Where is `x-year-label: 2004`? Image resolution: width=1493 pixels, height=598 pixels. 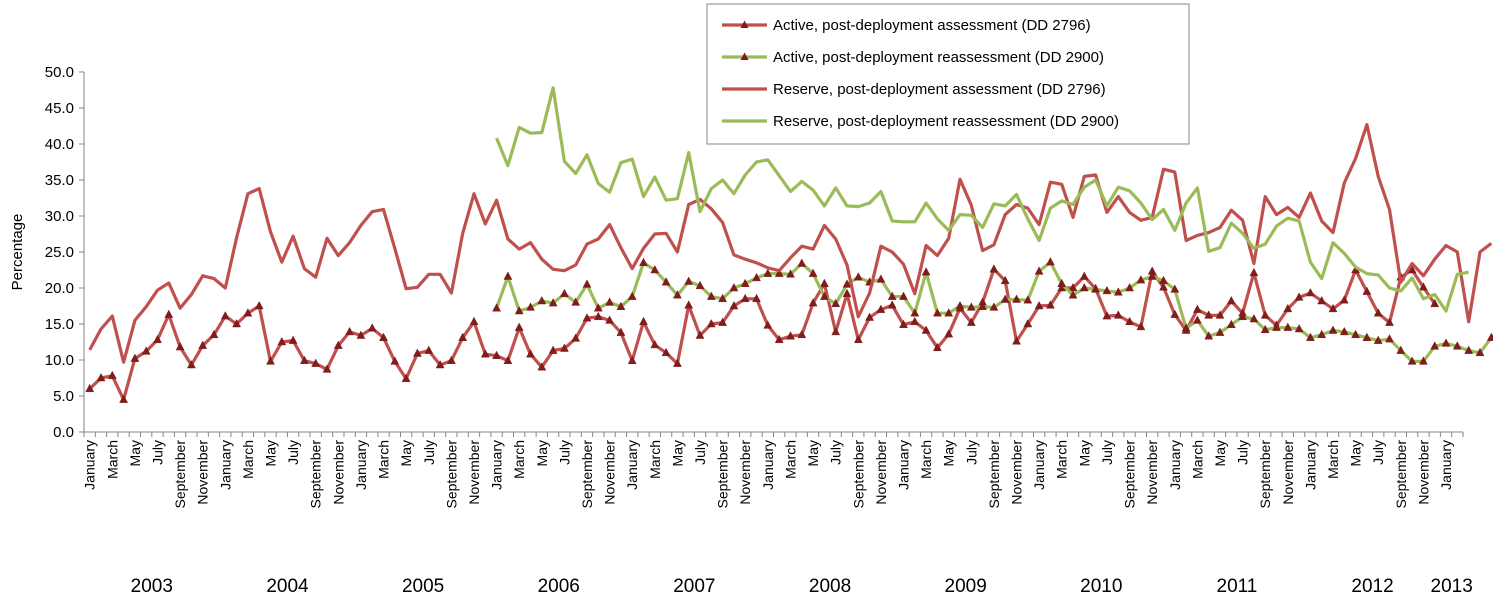 x-year-label: 2004 is located at coordinates (287, 586).